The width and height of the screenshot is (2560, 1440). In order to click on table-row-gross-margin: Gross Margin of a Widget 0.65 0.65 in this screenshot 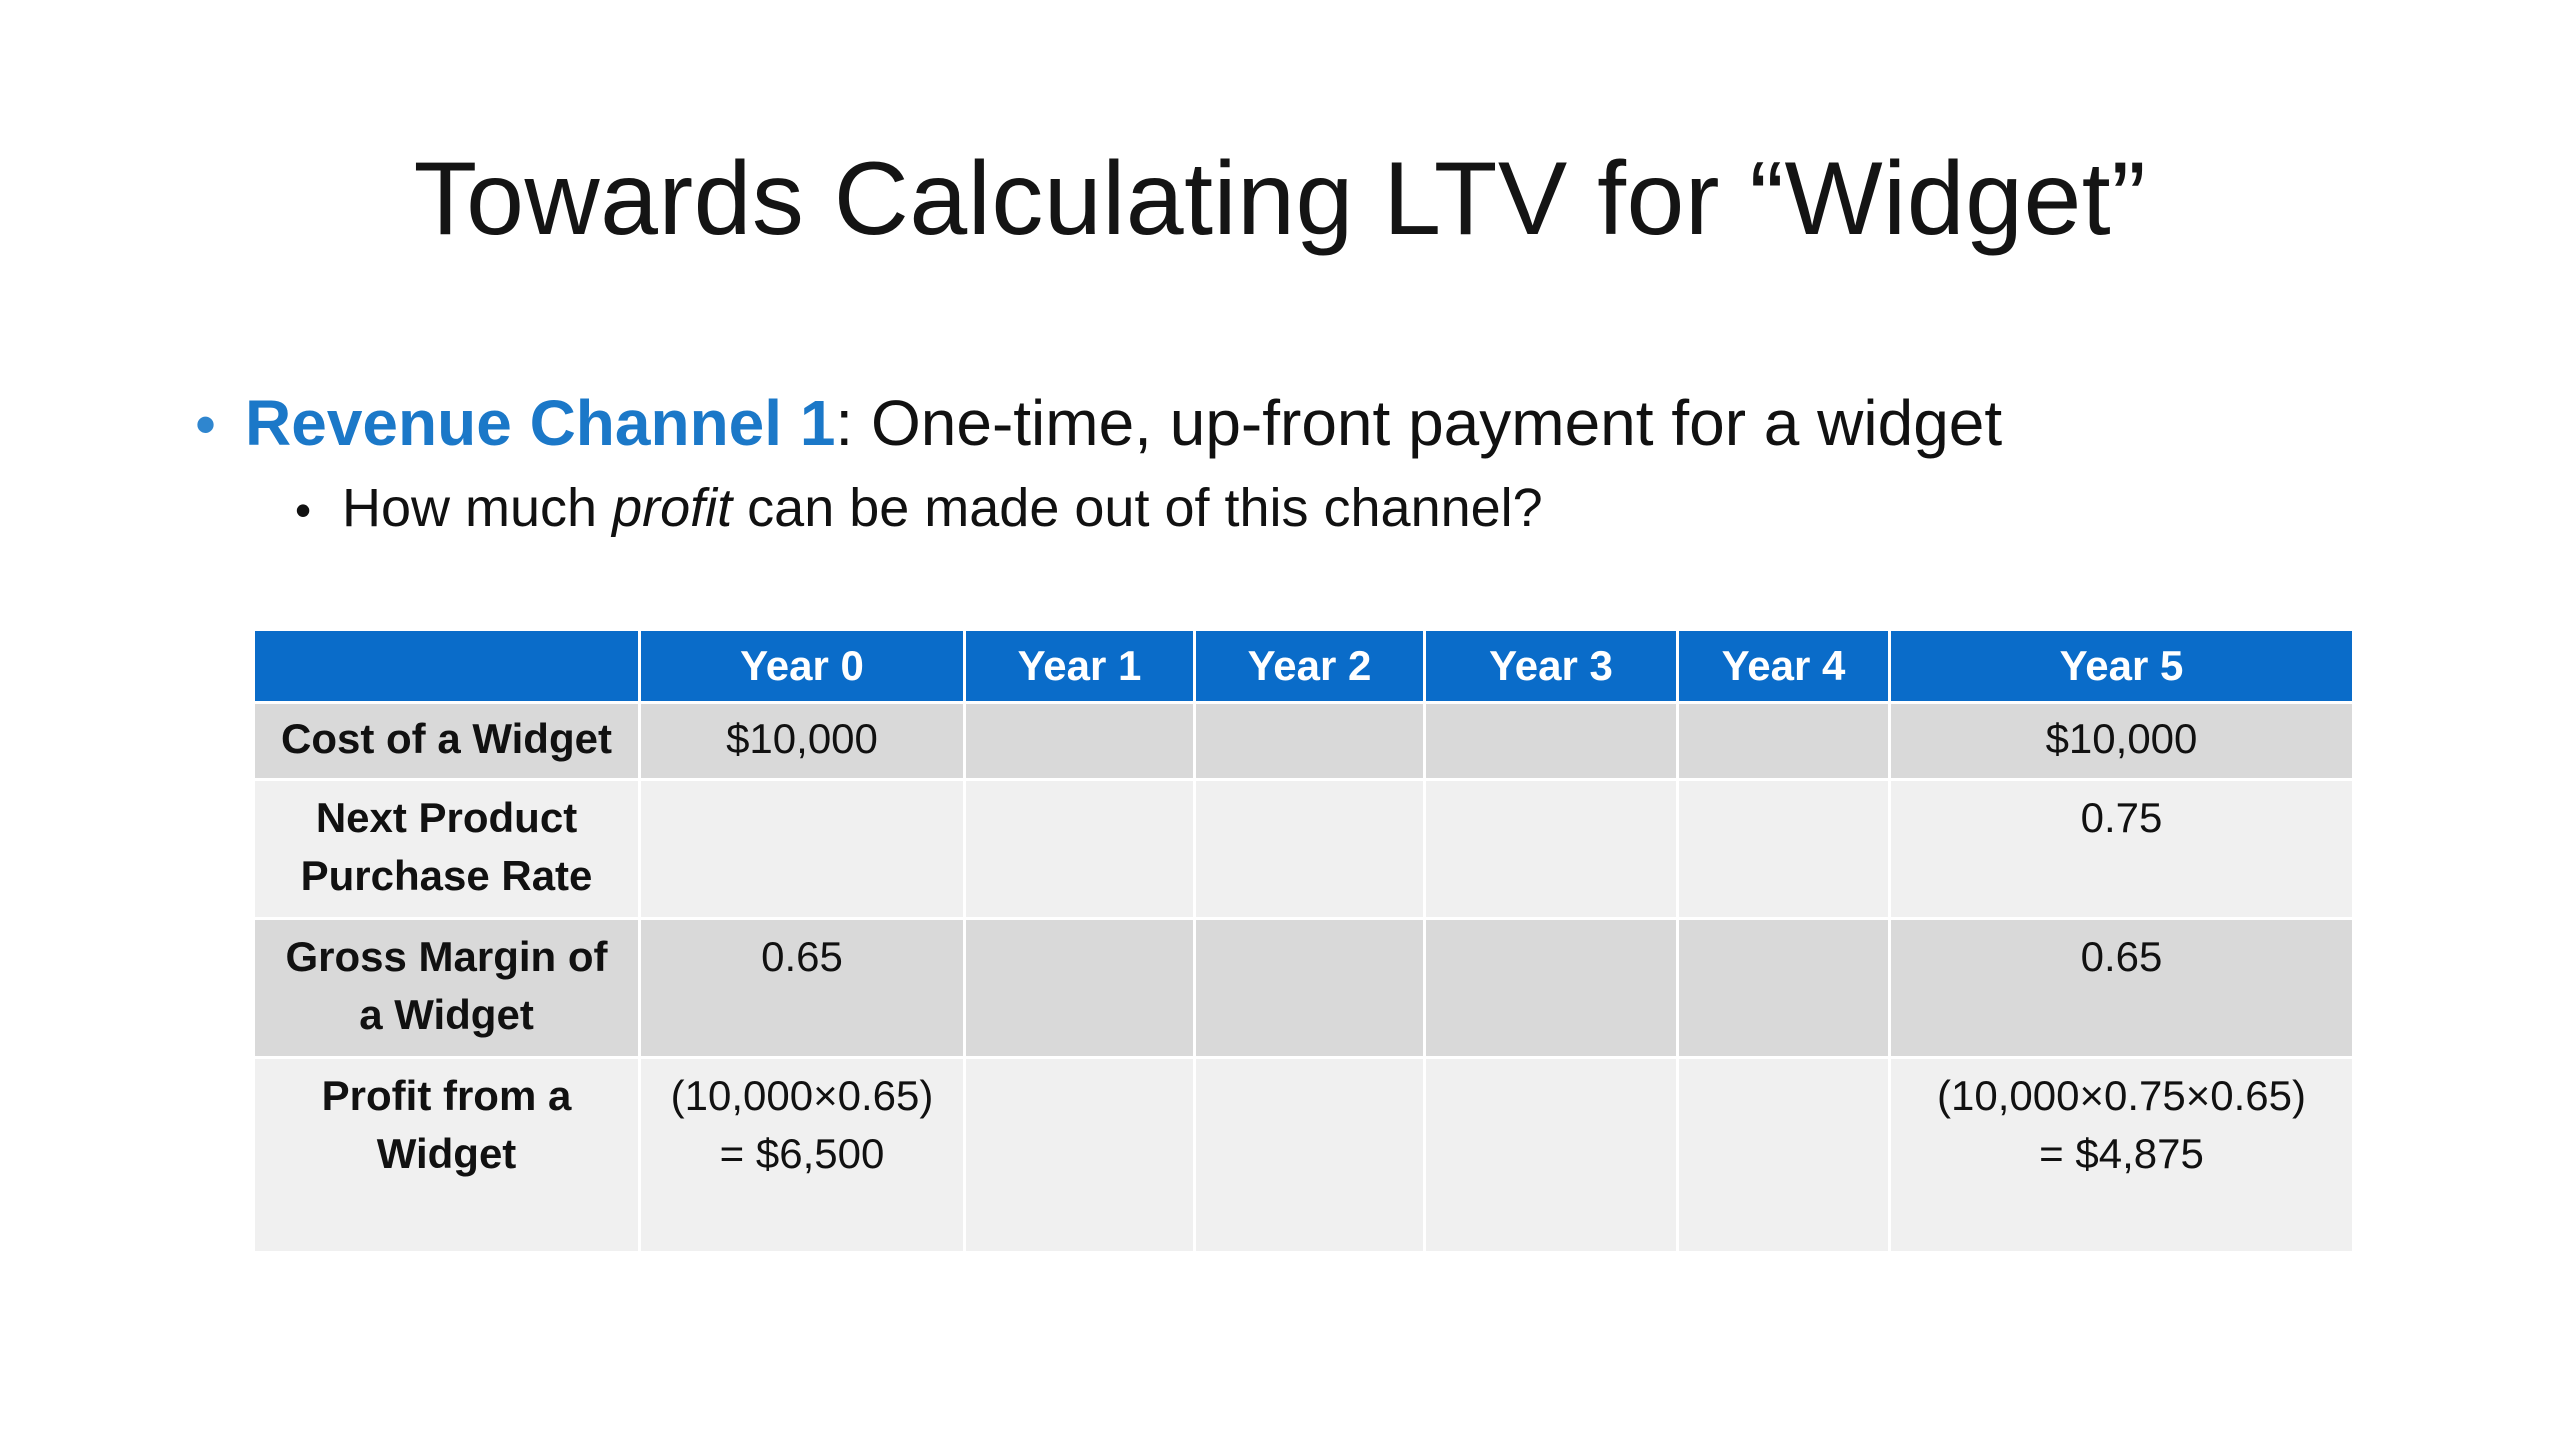, I will do `click(1303, 988)`.